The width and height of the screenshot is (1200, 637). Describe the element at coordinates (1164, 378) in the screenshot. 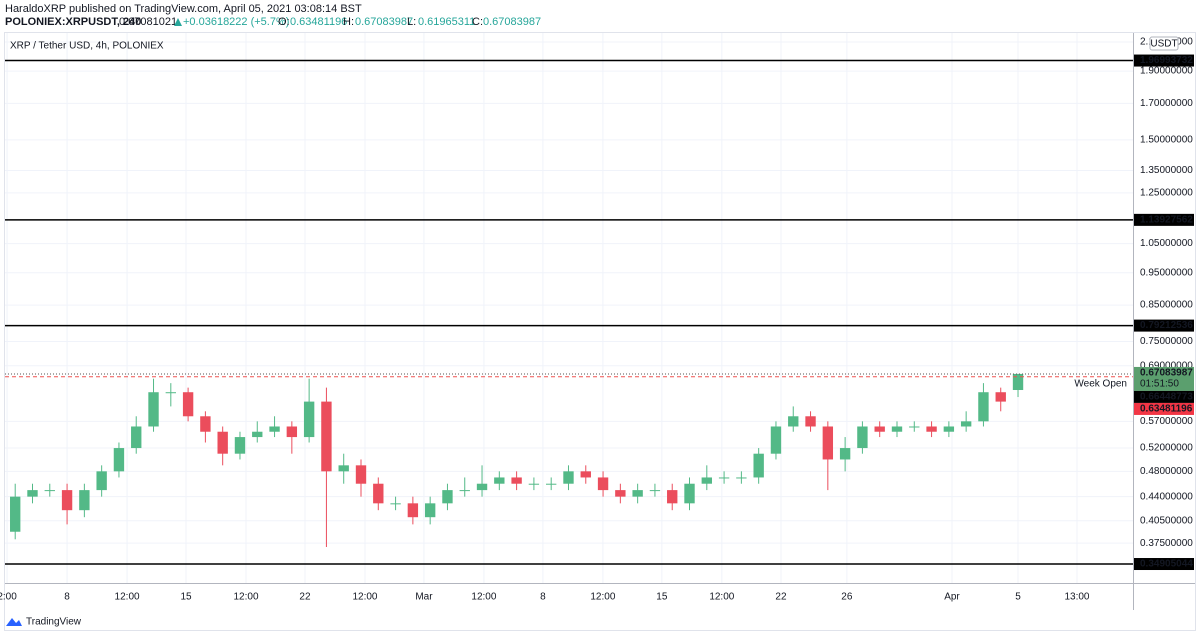

I see `last-price-box` at that location.